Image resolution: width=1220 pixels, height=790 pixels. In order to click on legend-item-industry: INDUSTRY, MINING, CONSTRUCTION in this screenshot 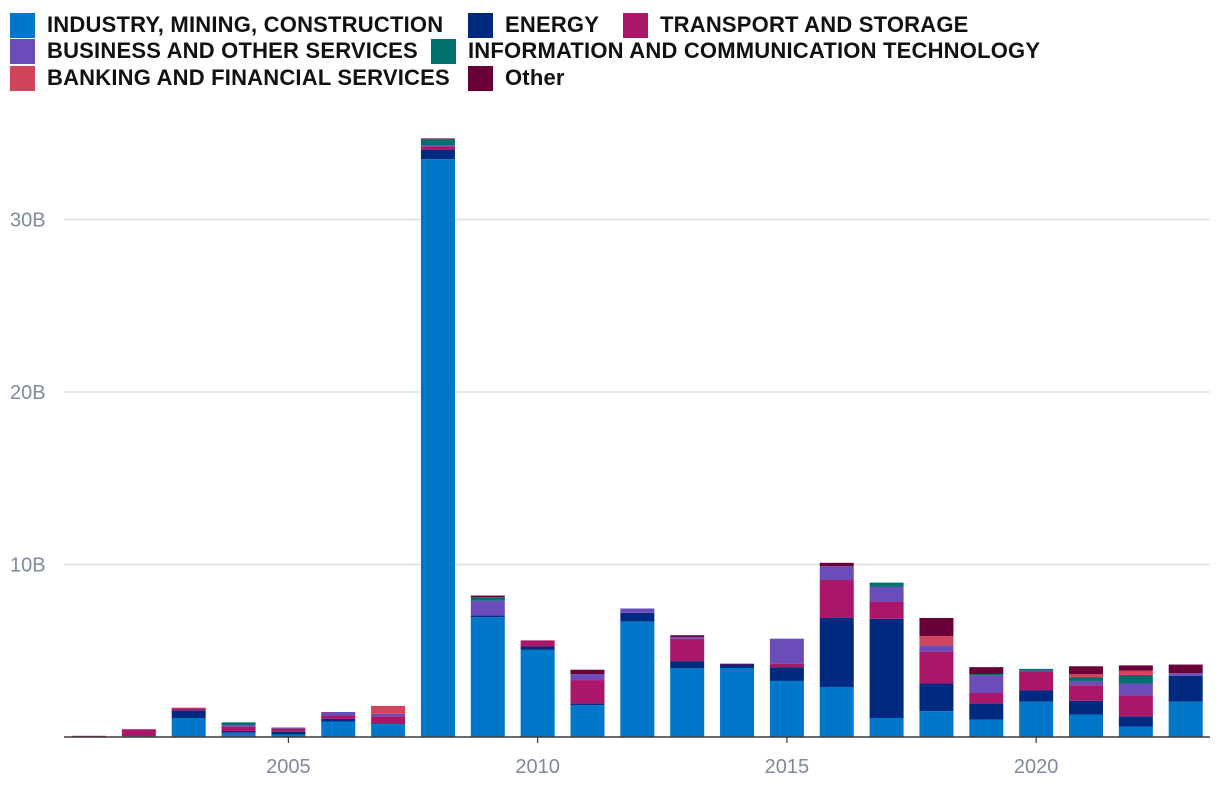, I will do `click(226, 25)`.